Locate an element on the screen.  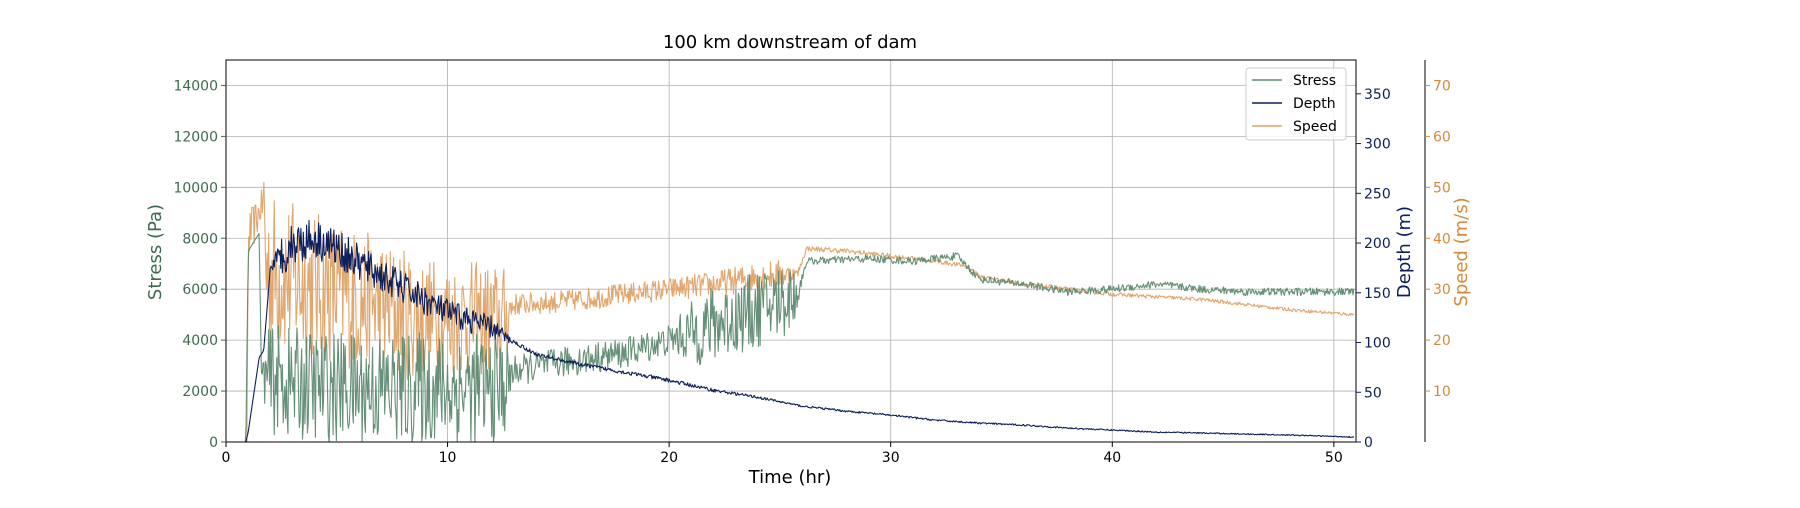
legend-frame is located at coordinates (1296, 104).